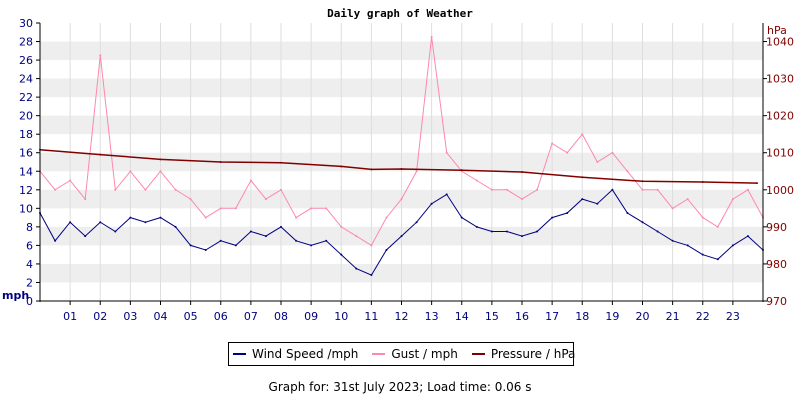 Image resolution: width=800 pixels, height=400 pixels. Describe the element at coordinates (161, 316) in the screenshot. I see `x-tick-label: 04` at that location.